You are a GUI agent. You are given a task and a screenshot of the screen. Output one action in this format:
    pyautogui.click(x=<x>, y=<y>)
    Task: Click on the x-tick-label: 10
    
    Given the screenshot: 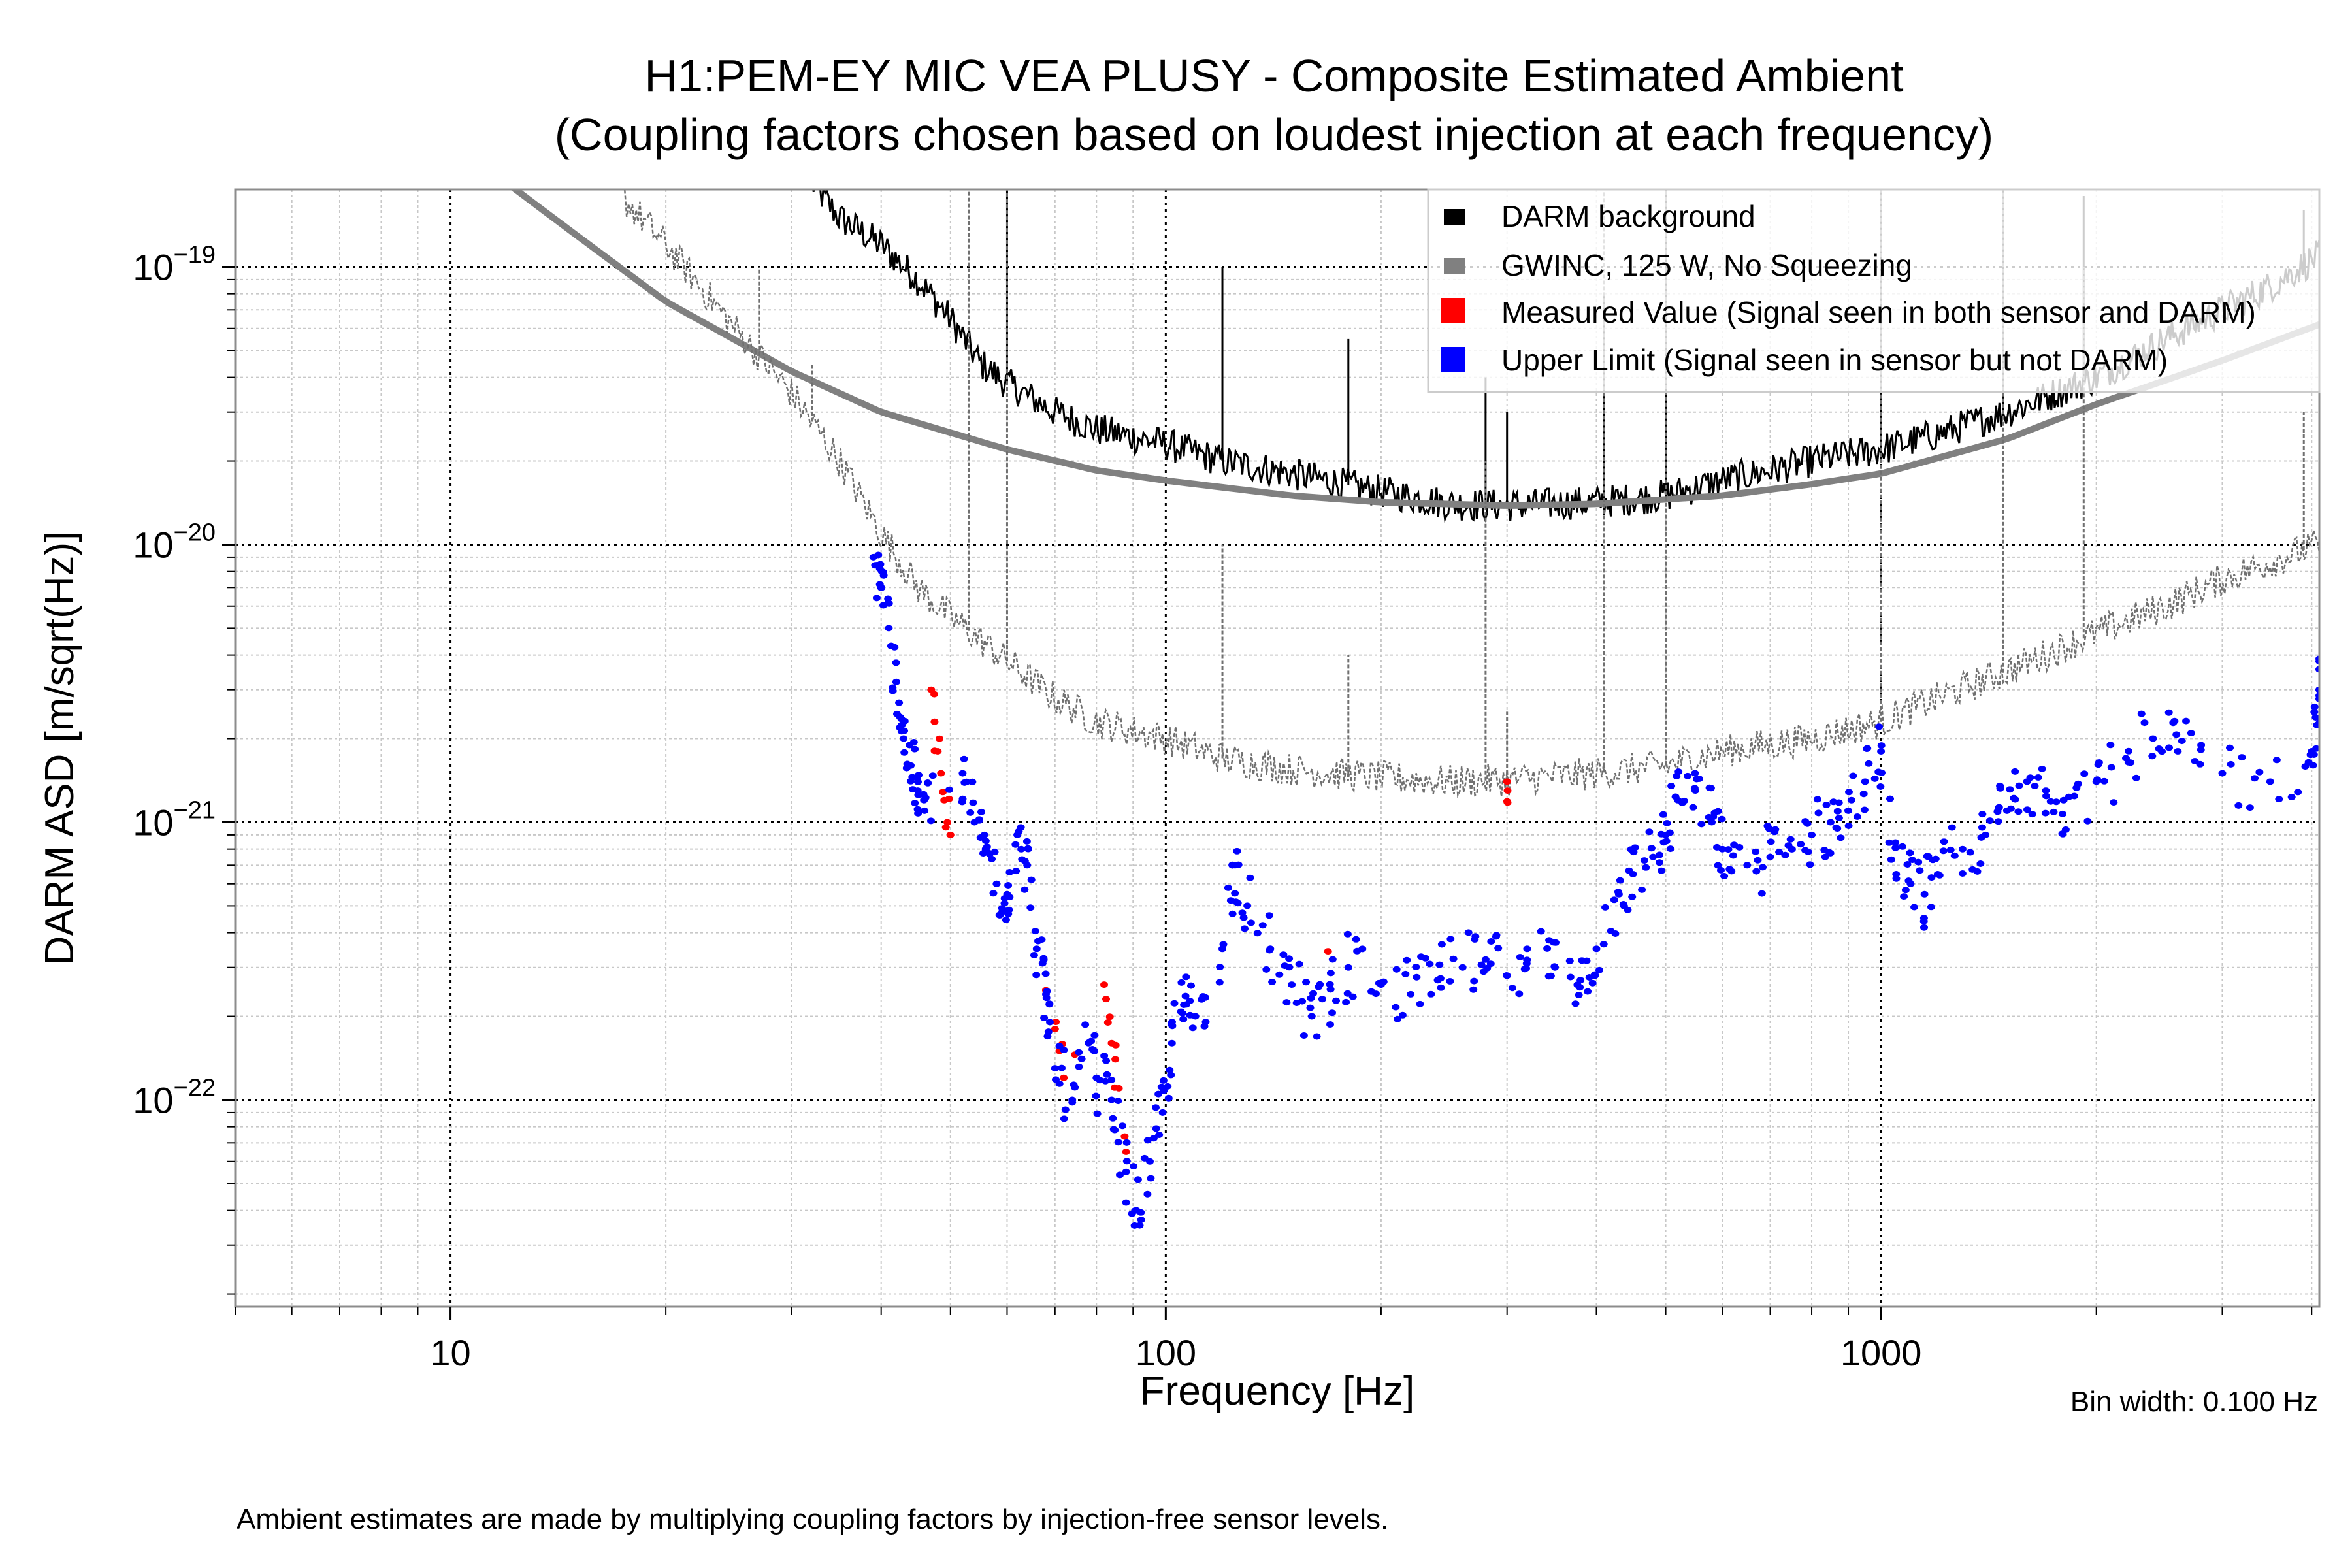 What is the action you would take?
    pyautogui.click(x=450, y=1352)
    